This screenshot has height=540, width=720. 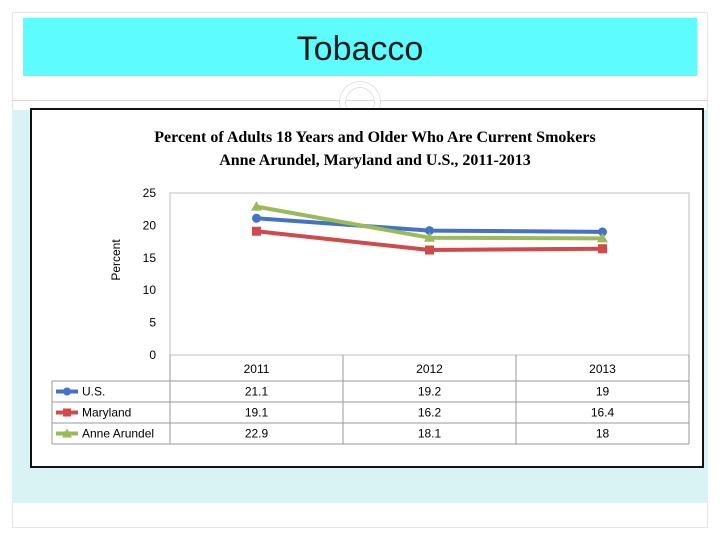 I want to click on data-label: 18, so click(x=603, y=434).